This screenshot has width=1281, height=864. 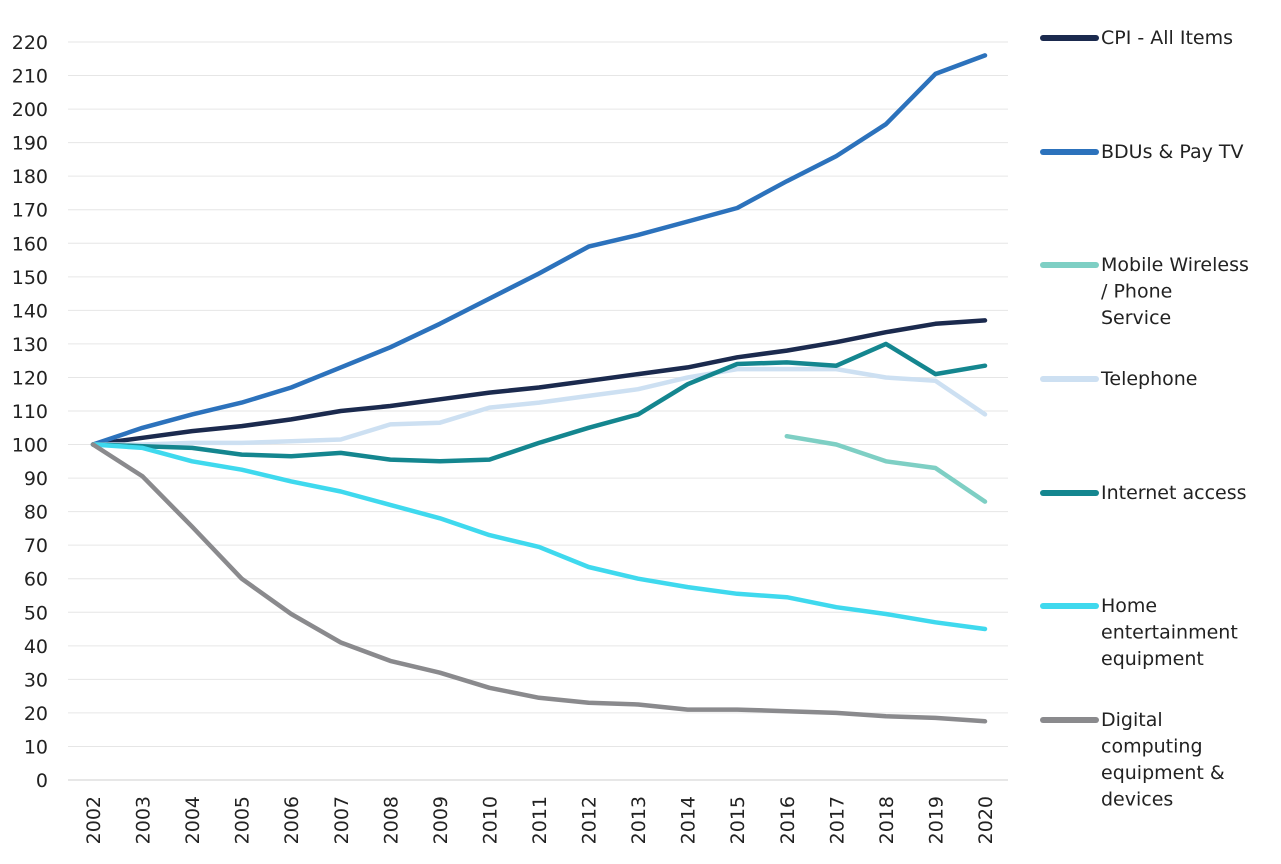 What do you see at coordinates (490, 820) in the screenshot?
I see `x-tick-label: 2010` at bounding box center [490, 820].